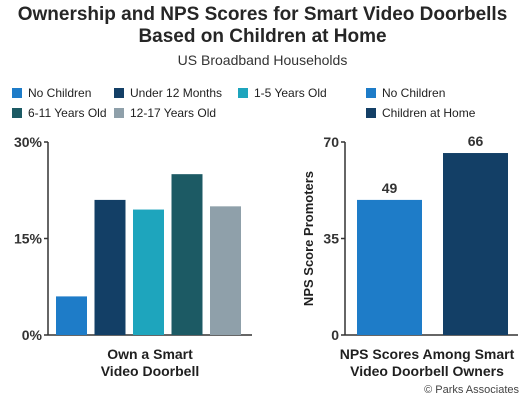 Image resolution: width=525 pixels, height=400 pixels. I want to click on y-tick-label: 35, so click(331, 239).